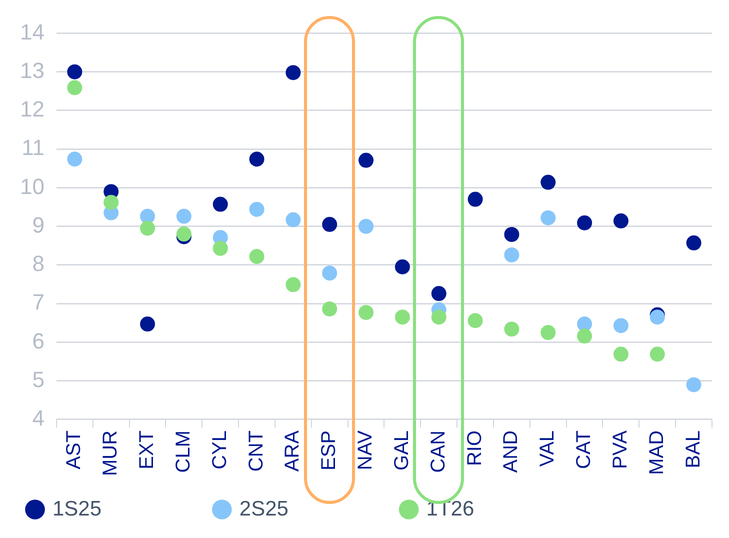 The width and height of the screenshot is (729, 538). I want to click on x-tick-label: EXT, so click(147, 450).